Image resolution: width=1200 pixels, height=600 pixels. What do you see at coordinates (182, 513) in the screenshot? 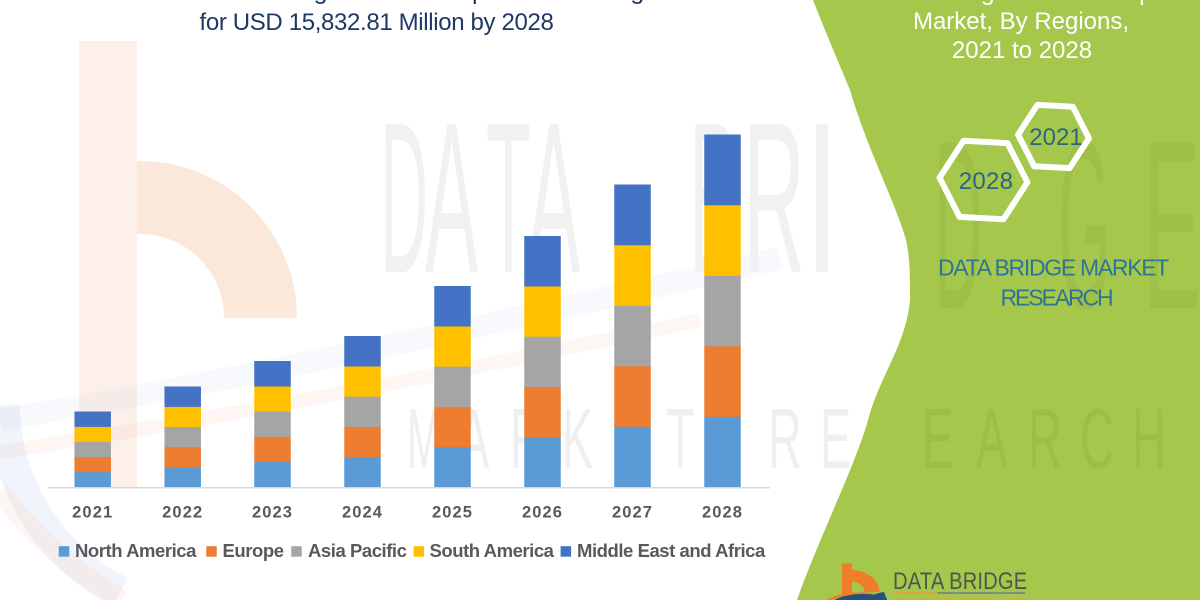
I see `svg-text: 2022` at bounding box center [182, 513].